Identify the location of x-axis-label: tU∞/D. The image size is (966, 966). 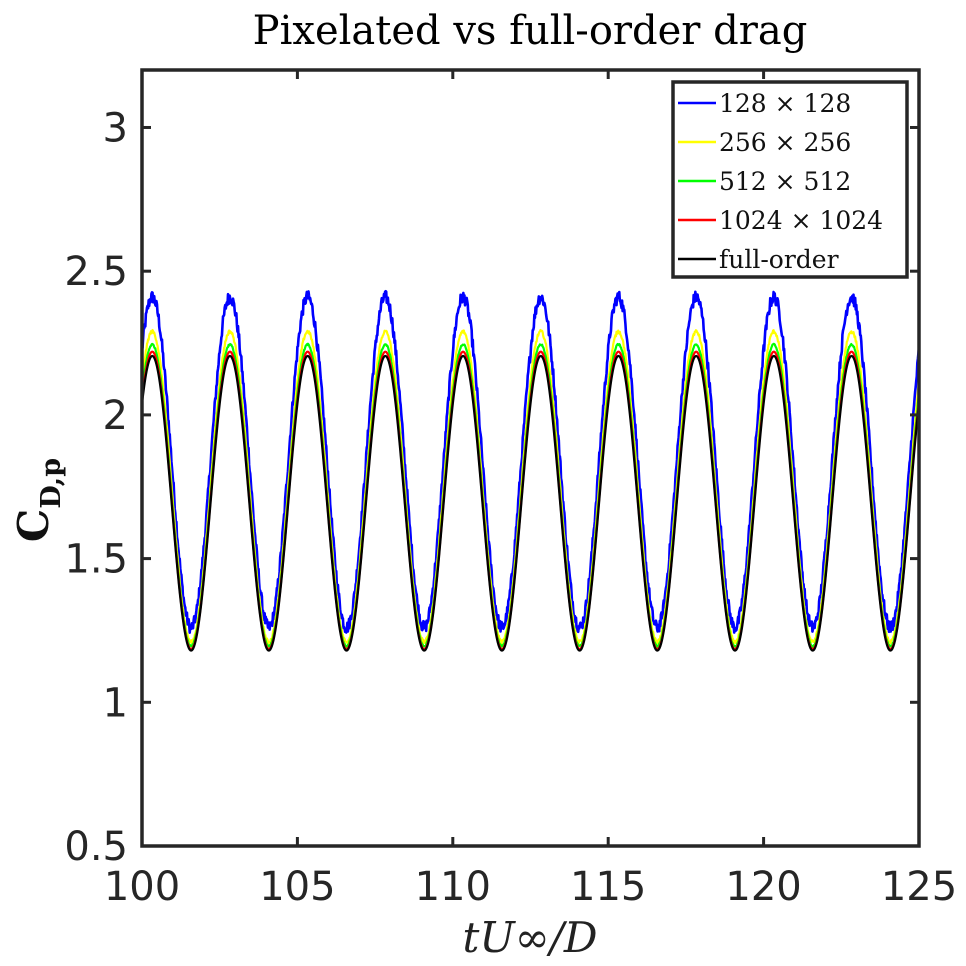
(529, 937).